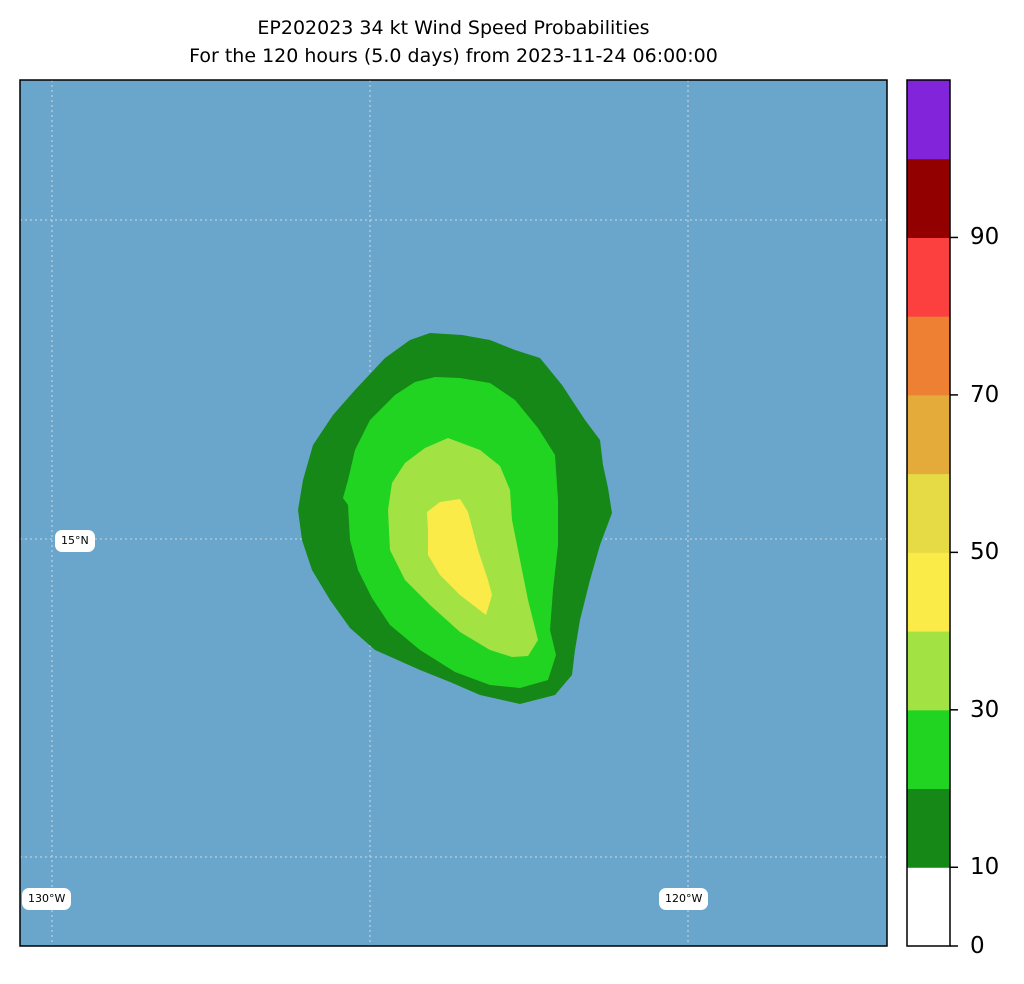 The image size is (1024, 984). What do you see at coordinates (453, 28) in the screenshot?
I see `chart-title: EP202023 34 kt Wind Speed Probabilities` at bounding box center [453, 28].